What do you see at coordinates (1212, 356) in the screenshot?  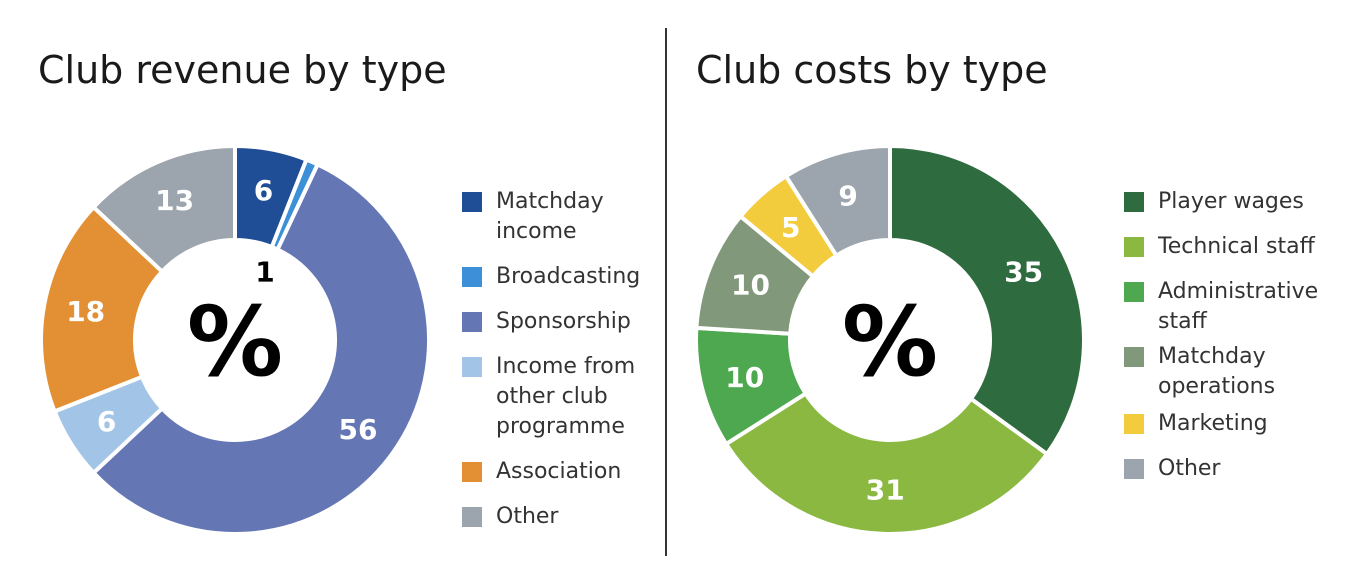 I see `costs-legend-label-line: Matchday` at bounding box center [1212, 356].